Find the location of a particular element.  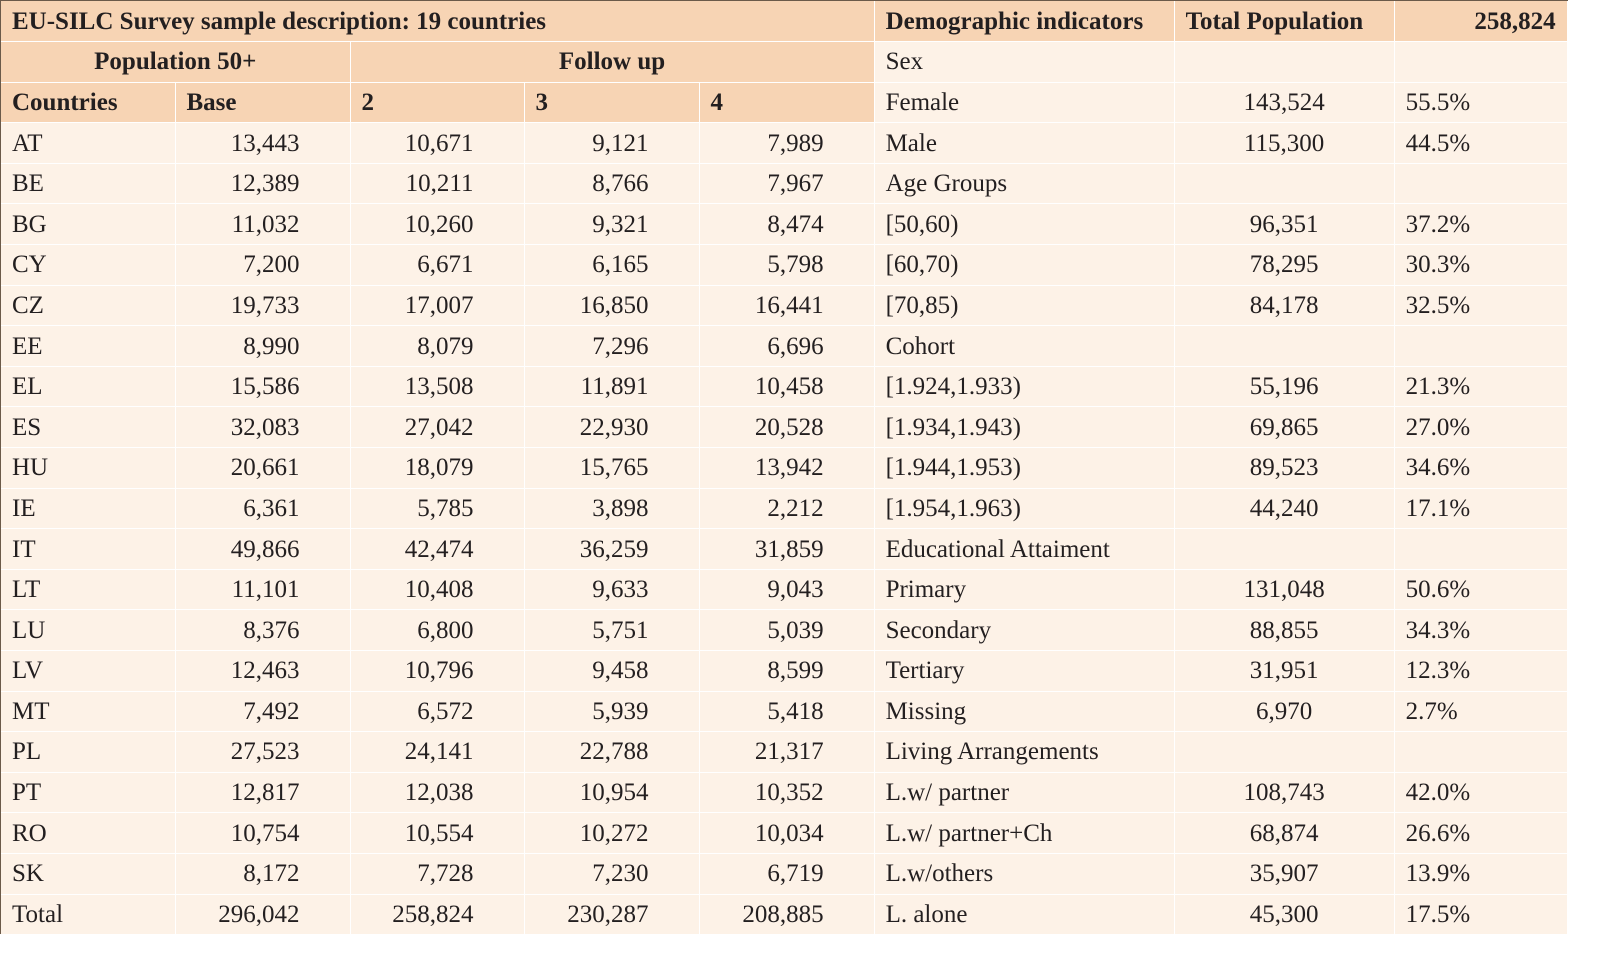

followup-4-count: 208,885 is located at coordinates (787, 915).